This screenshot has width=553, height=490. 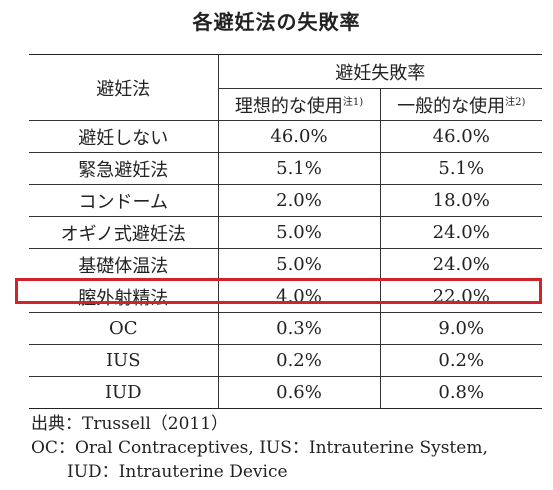 I want to click on ideal-use-note: 注1), so click(x=353, y=102).